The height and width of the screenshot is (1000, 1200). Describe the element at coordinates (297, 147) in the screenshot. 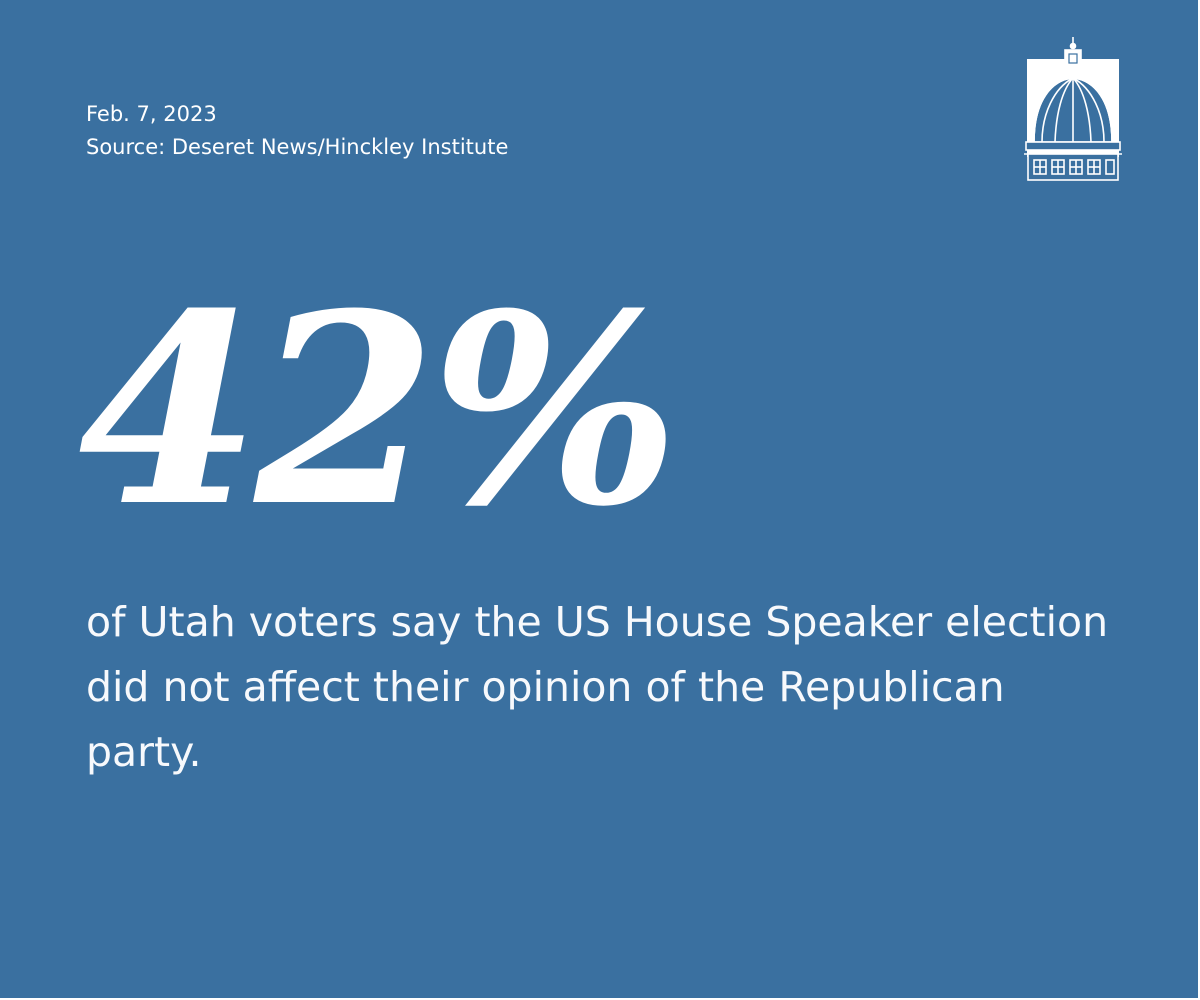

I see `source-label: Source: Deseret News/Hinckley Institute` at that location.